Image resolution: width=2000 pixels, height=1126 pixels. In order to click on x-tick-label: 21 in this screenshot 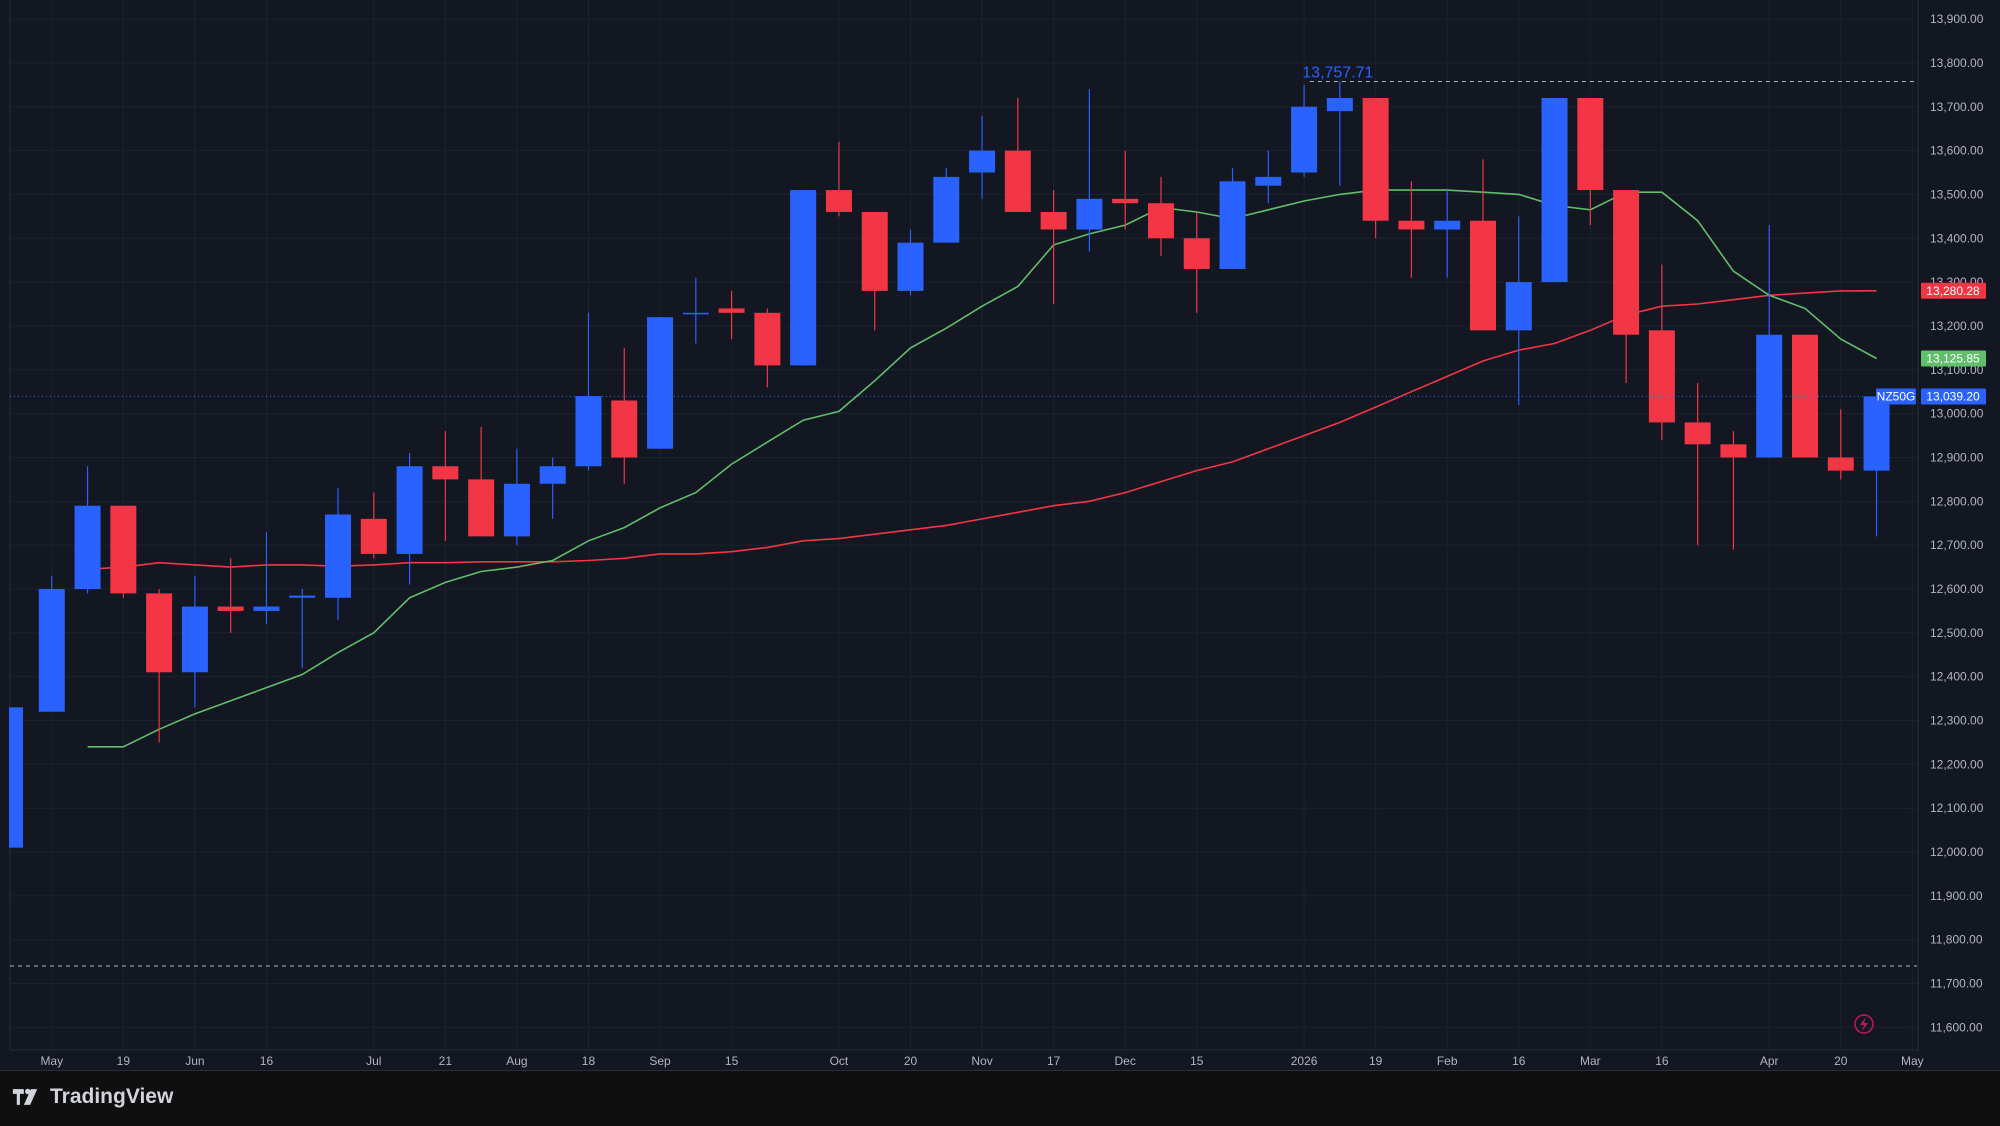, I will do `click(446, 1061)`.